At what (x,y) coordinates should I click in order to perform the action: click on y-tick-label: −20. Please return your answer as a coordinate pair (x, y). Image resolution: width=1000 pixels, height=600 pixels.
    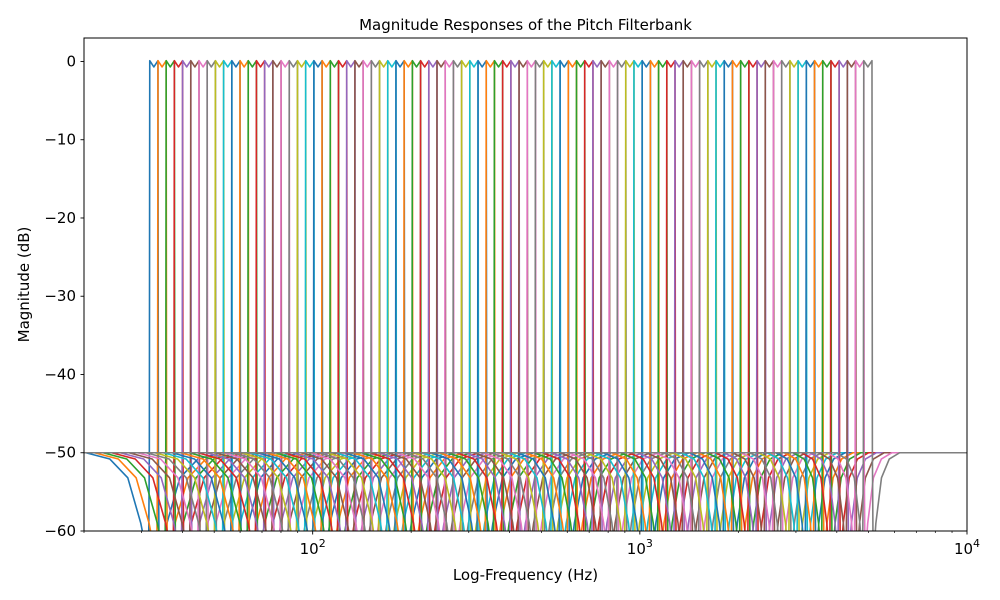
    Looking at the image, I should click on (60, 218).